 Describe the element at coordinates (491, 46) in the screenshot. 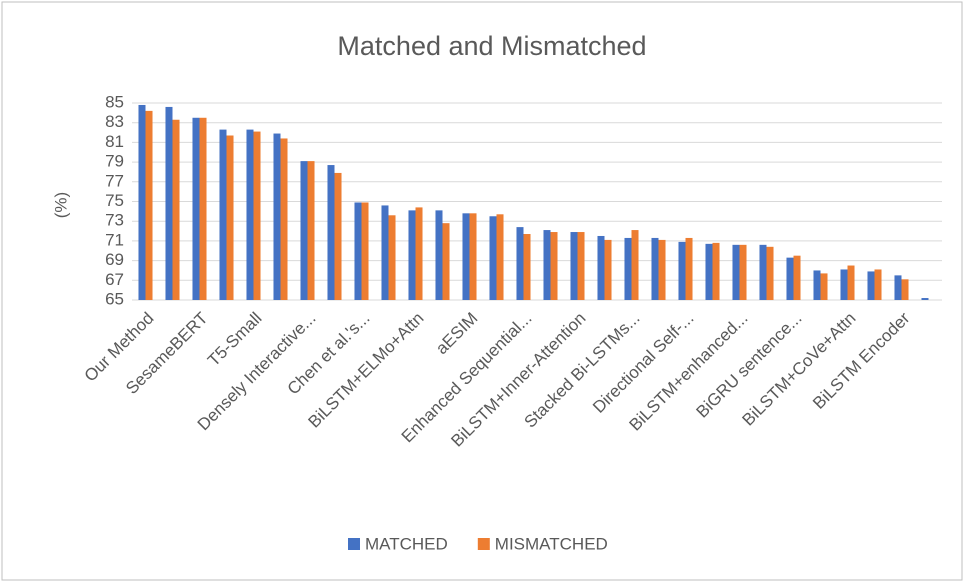

I see `chart-title: Matched and Mismatched` at that location.